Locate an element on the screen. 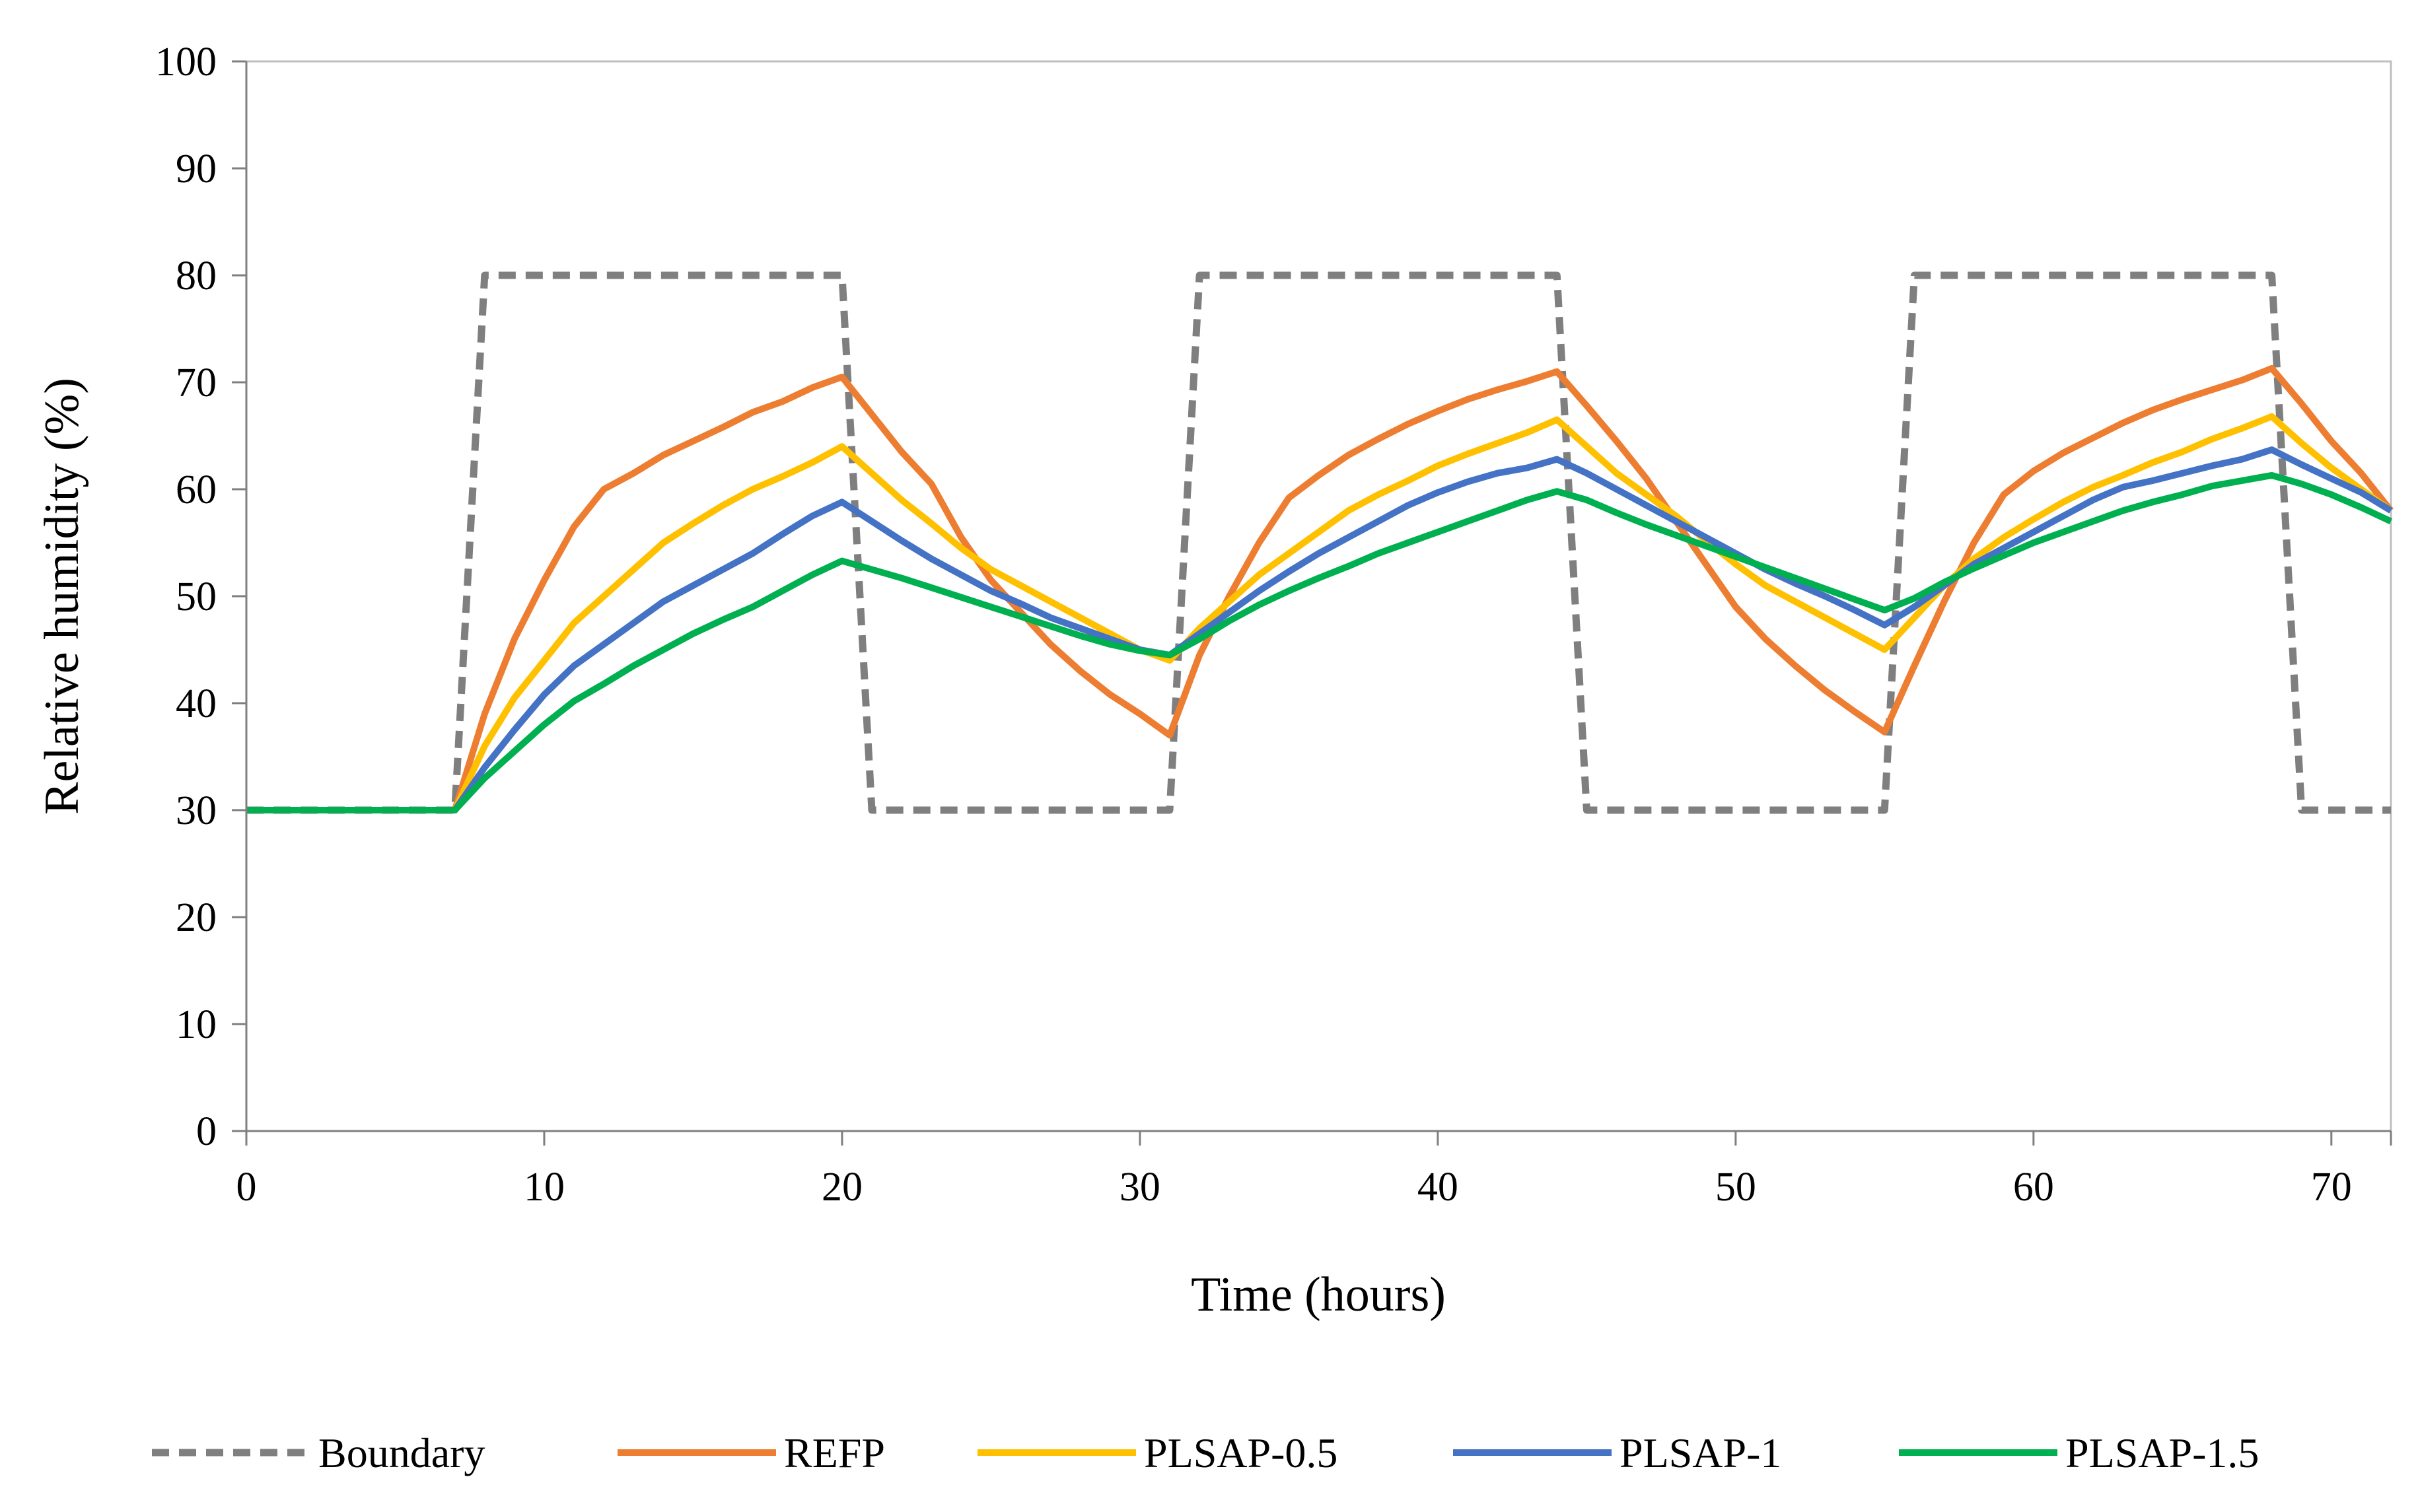  y-axis-title: Relative humidity (%) is located at coordinates (62, 596).